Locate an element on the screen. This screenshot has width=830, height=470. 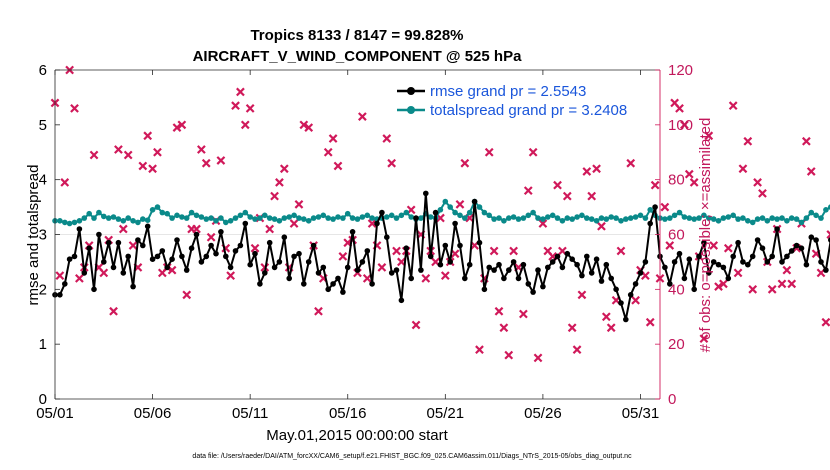
legend-totalspread-marker is located at coordinates (411, 110).